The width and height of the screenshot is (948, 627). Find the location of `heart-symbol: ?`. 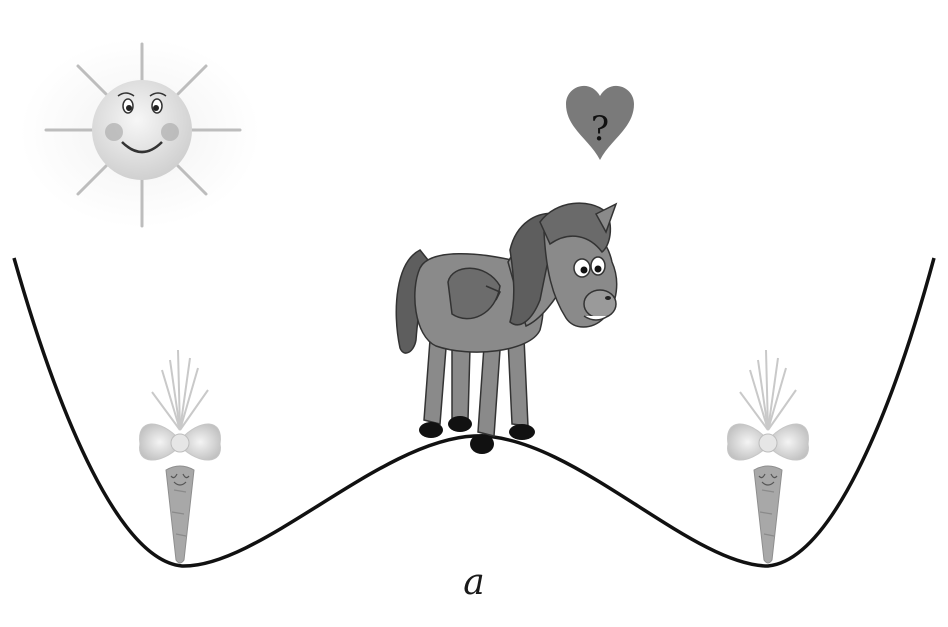

heart-symbol: ? is located at coordinates (600, 129).